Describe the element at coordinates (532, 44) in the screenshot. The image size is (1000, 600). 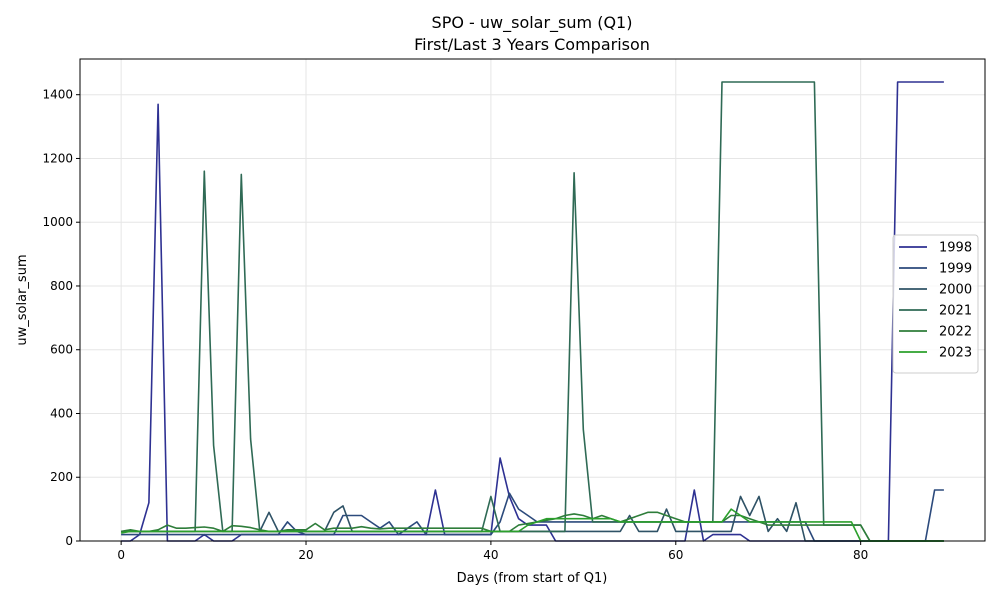
I see `chart-subtitle: First/Last 3 Years Comparison` at that location.